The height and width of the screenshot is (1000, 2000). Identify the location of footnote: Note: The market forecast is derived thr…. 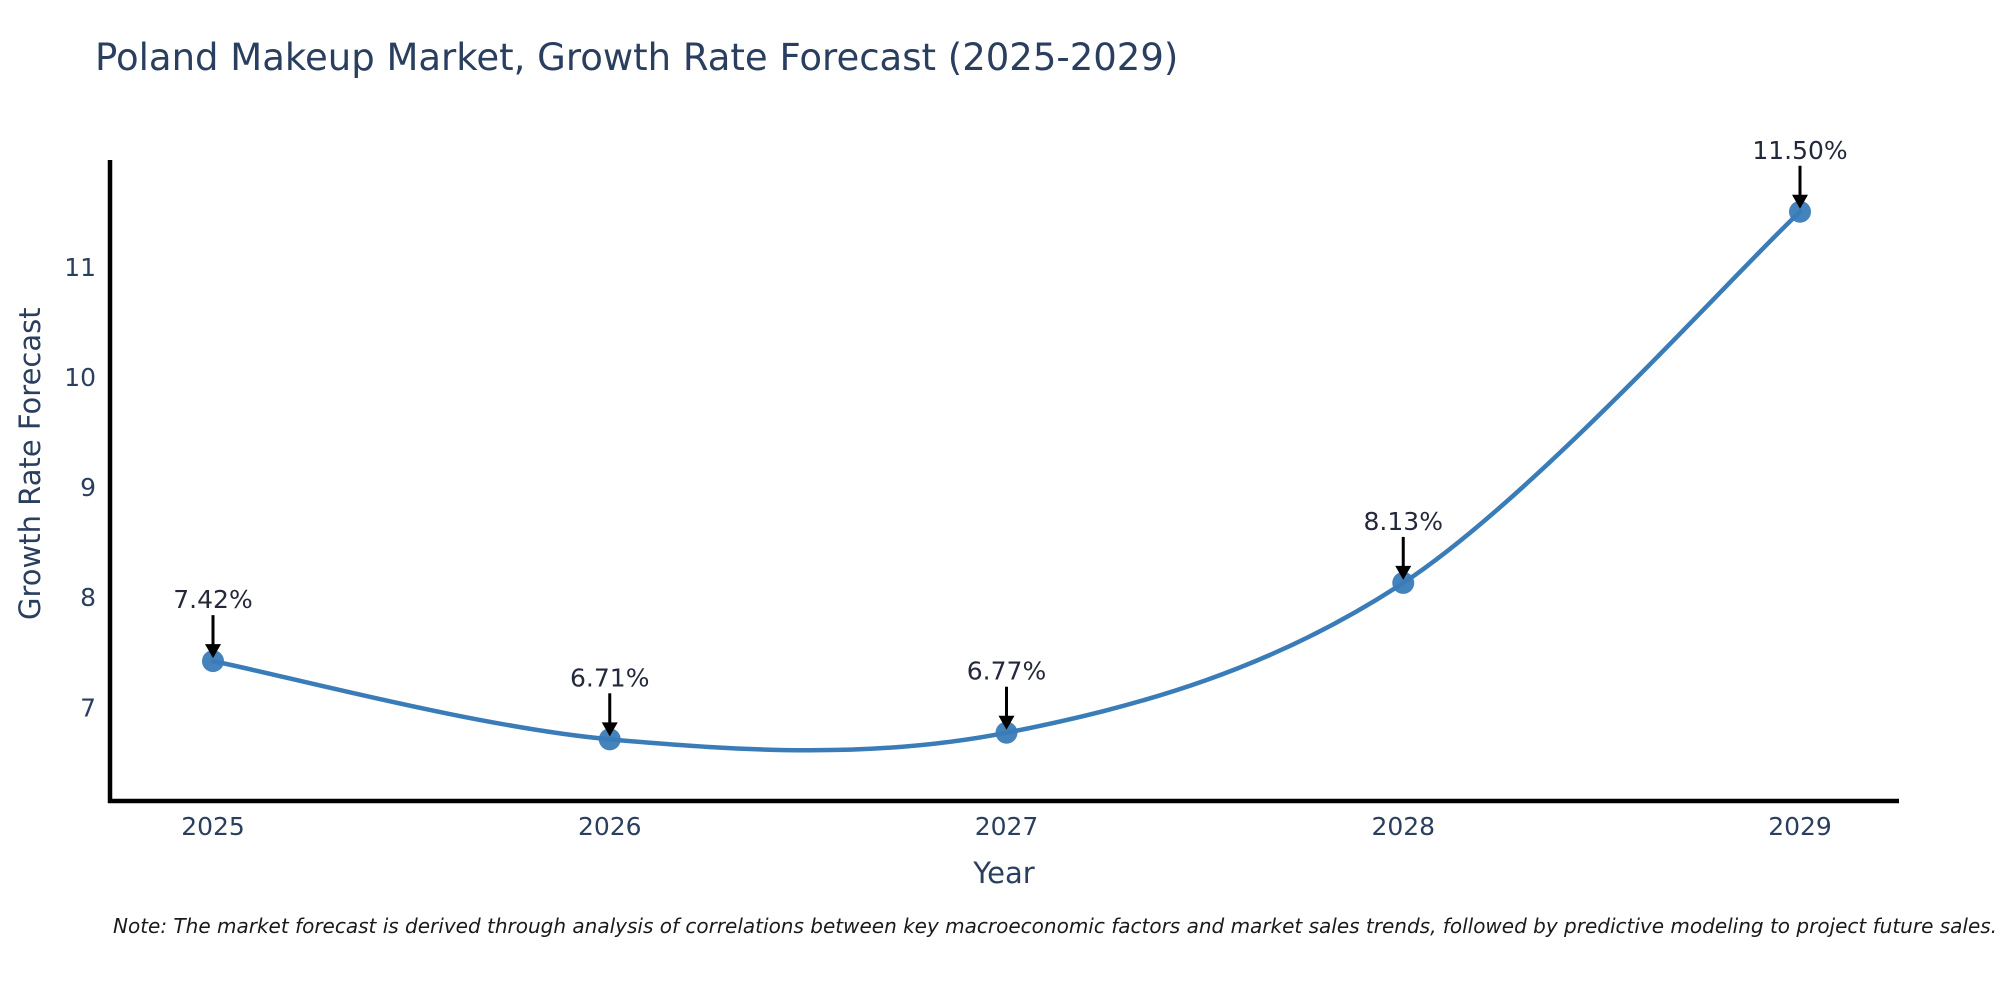
(1055, 926).